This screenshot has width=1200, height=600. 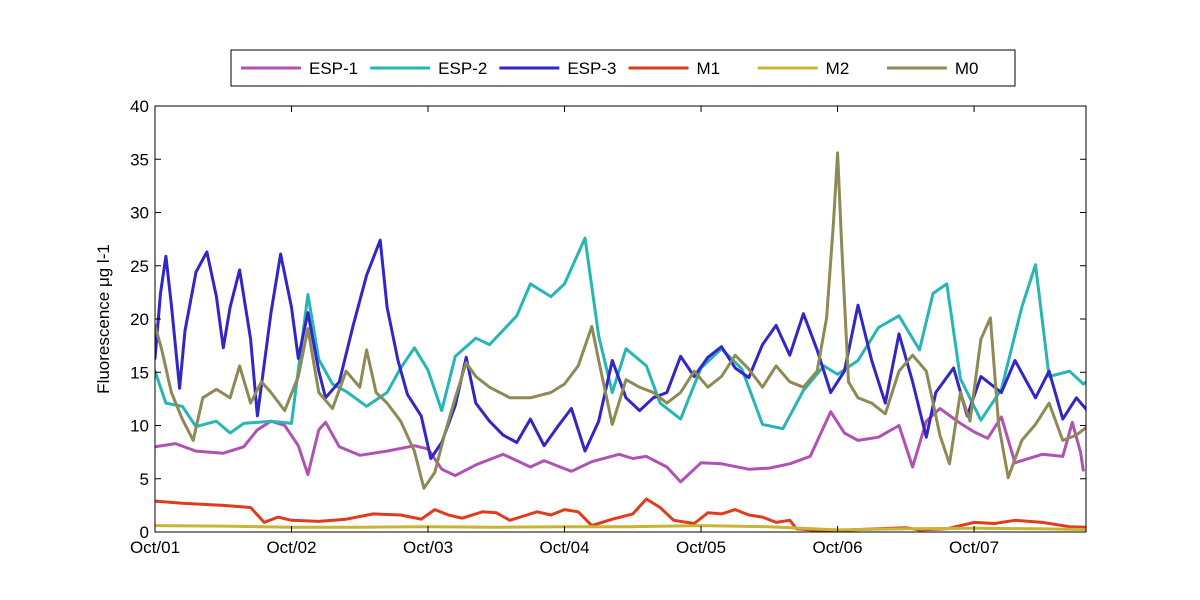 I want to click on x-tick-label: Oct/04, so click(x=564, y=547).